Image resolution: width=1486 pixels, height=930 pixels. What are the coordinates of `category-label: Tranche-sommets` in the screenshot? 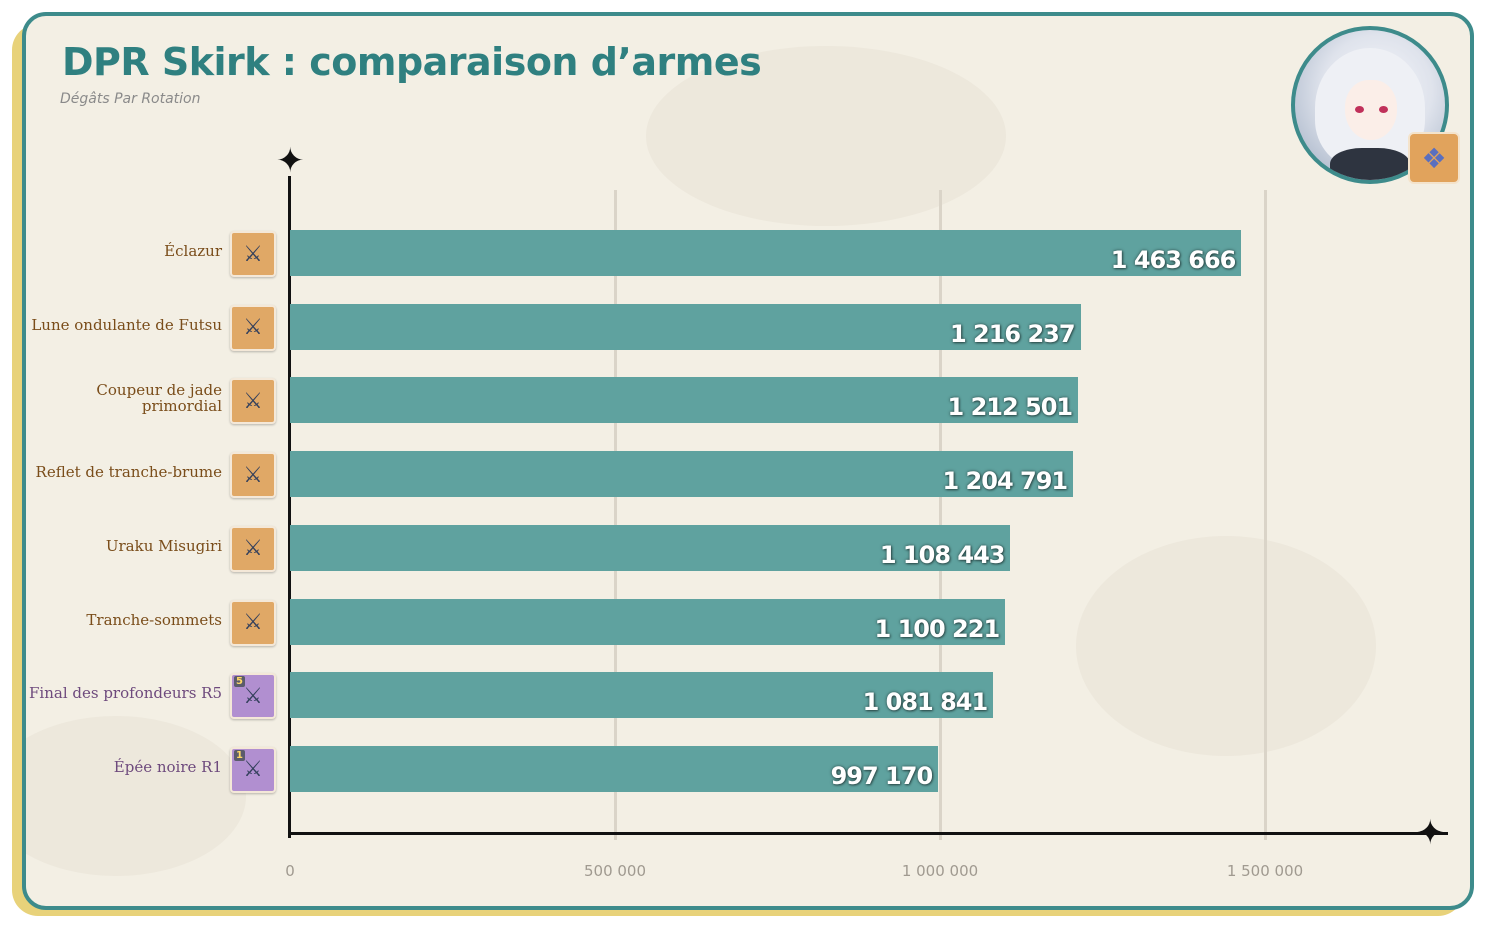 It's located at (154, 619).